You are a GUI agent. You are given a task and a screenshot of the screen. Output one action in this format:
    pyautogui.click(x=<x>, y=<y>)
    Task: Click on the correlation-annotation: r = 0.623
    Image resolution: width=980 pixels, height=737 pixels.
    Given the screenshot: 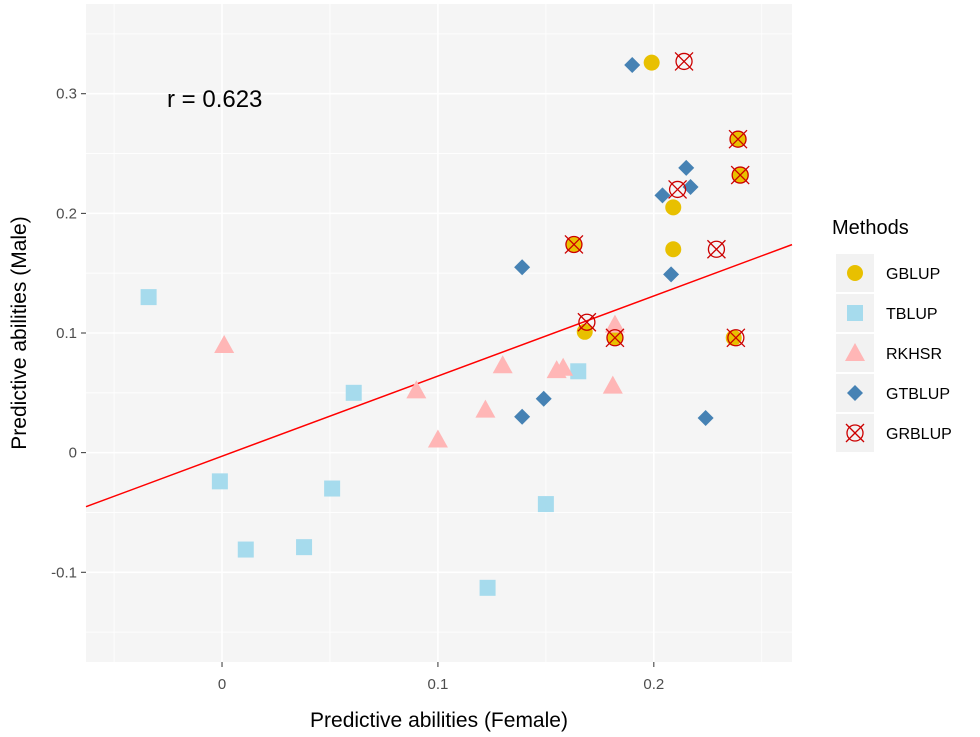 What is the action you would take?
    pyautogui.click(x=214, y=99)
    